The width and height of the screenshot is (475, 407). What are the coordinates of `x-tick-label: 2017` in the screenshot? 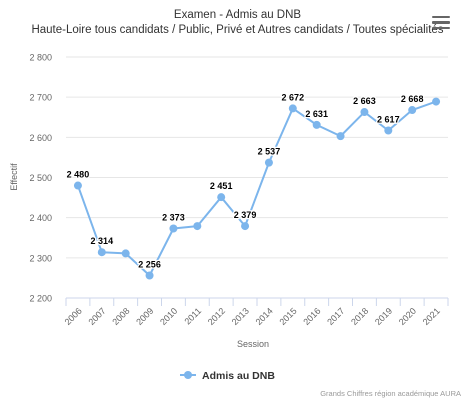 It's located at (335, 316).